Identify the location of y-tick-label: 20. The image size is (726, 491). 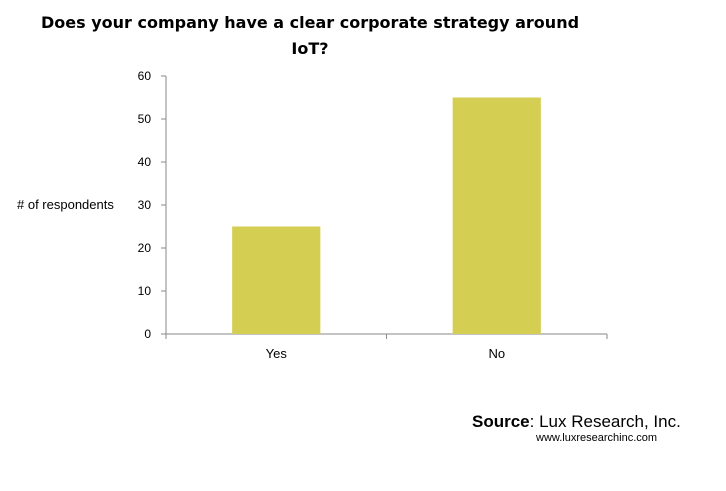
(145, 248).